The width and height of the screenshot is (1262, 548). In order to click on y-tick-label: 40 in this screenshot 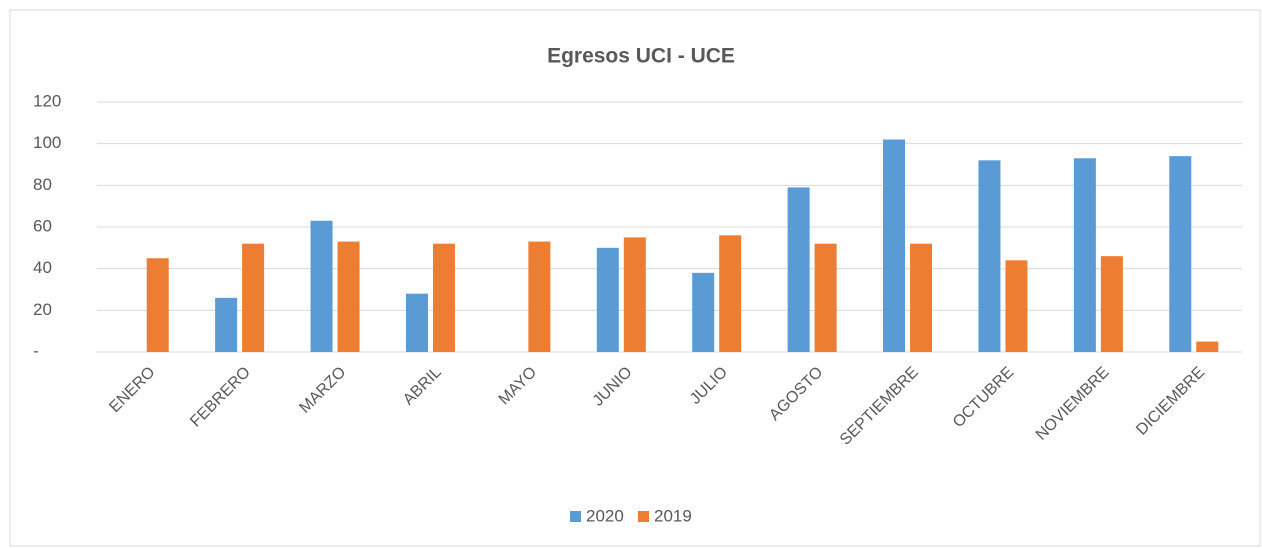, I will do `click(42, 267)`.